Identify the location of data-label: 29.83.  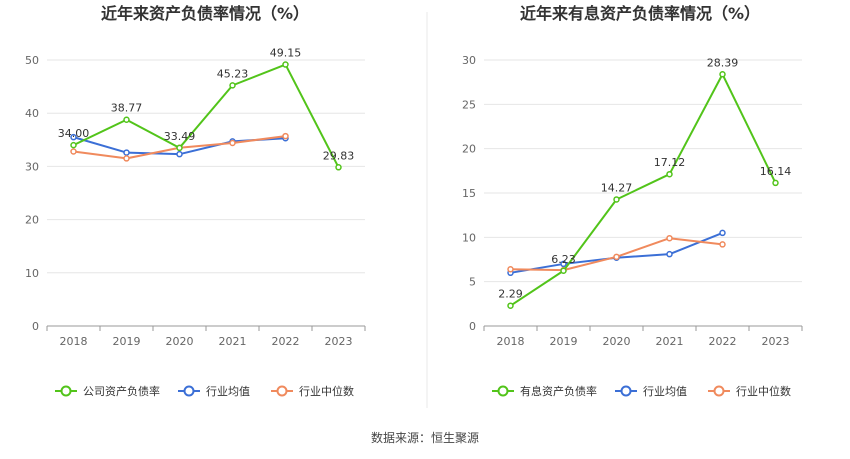
(339, 155).